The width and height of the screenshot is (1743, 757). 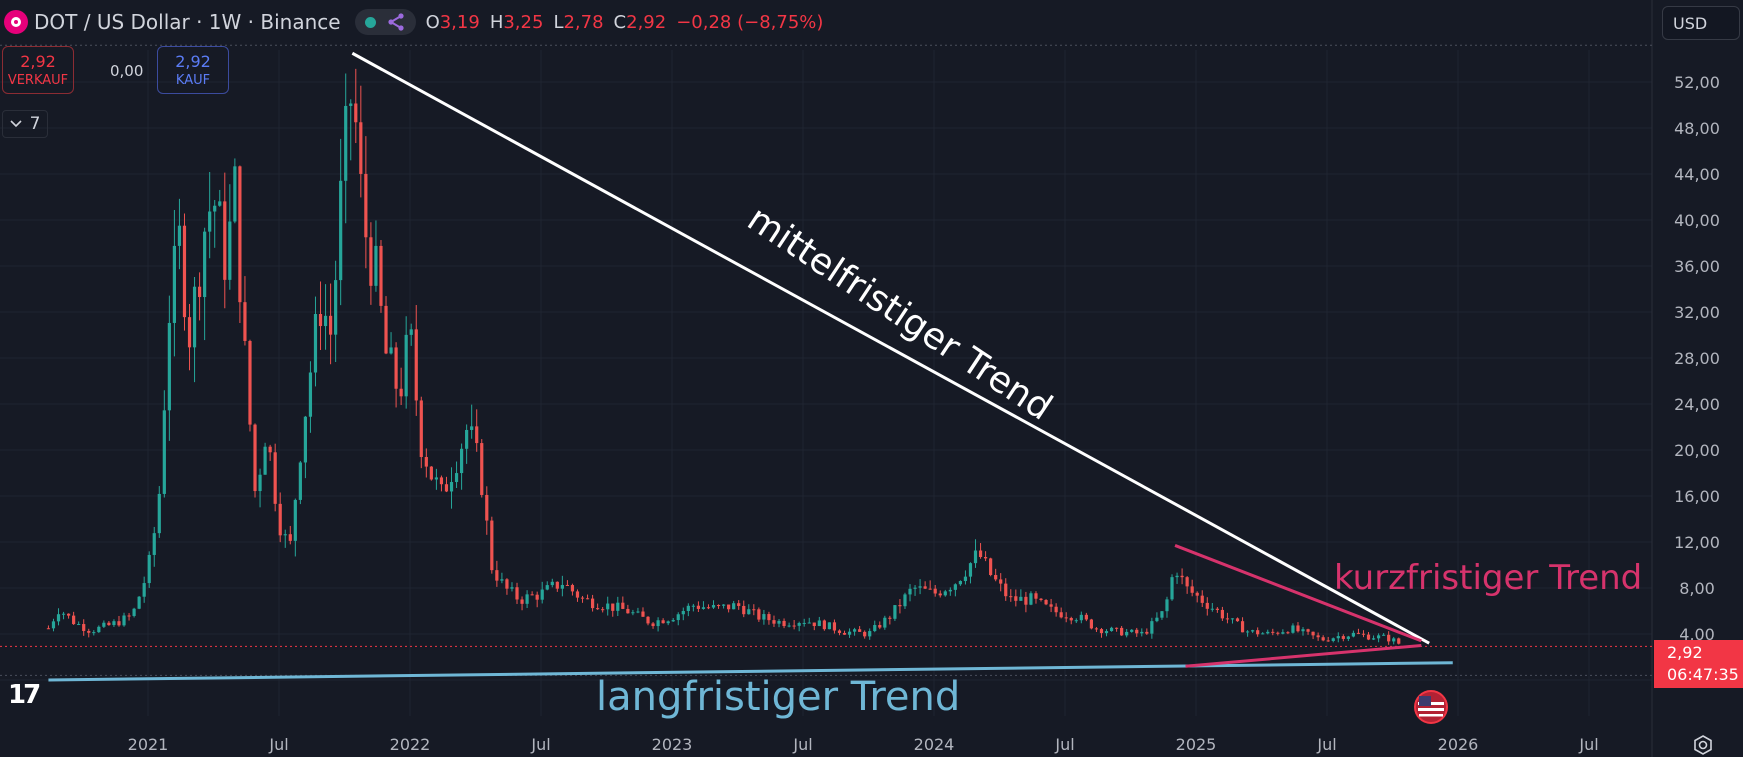 I want to click on y-tick-label: 28,00, so click(x=1697, y=358).